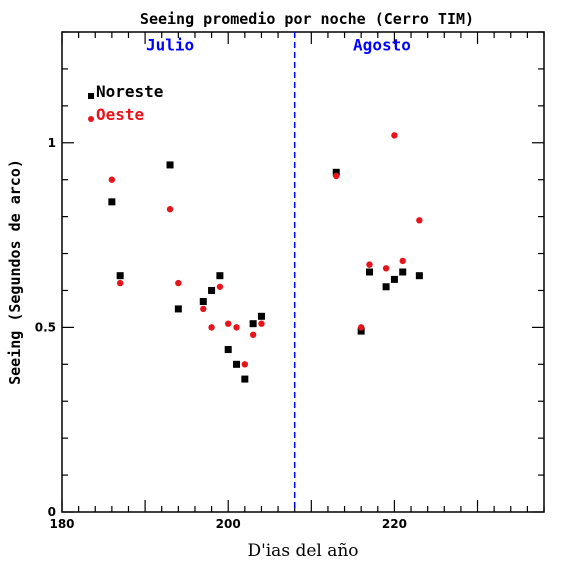 This screenshot has width=574, height=574. I want to click on legend-marker-oeste, so click(91, 119).